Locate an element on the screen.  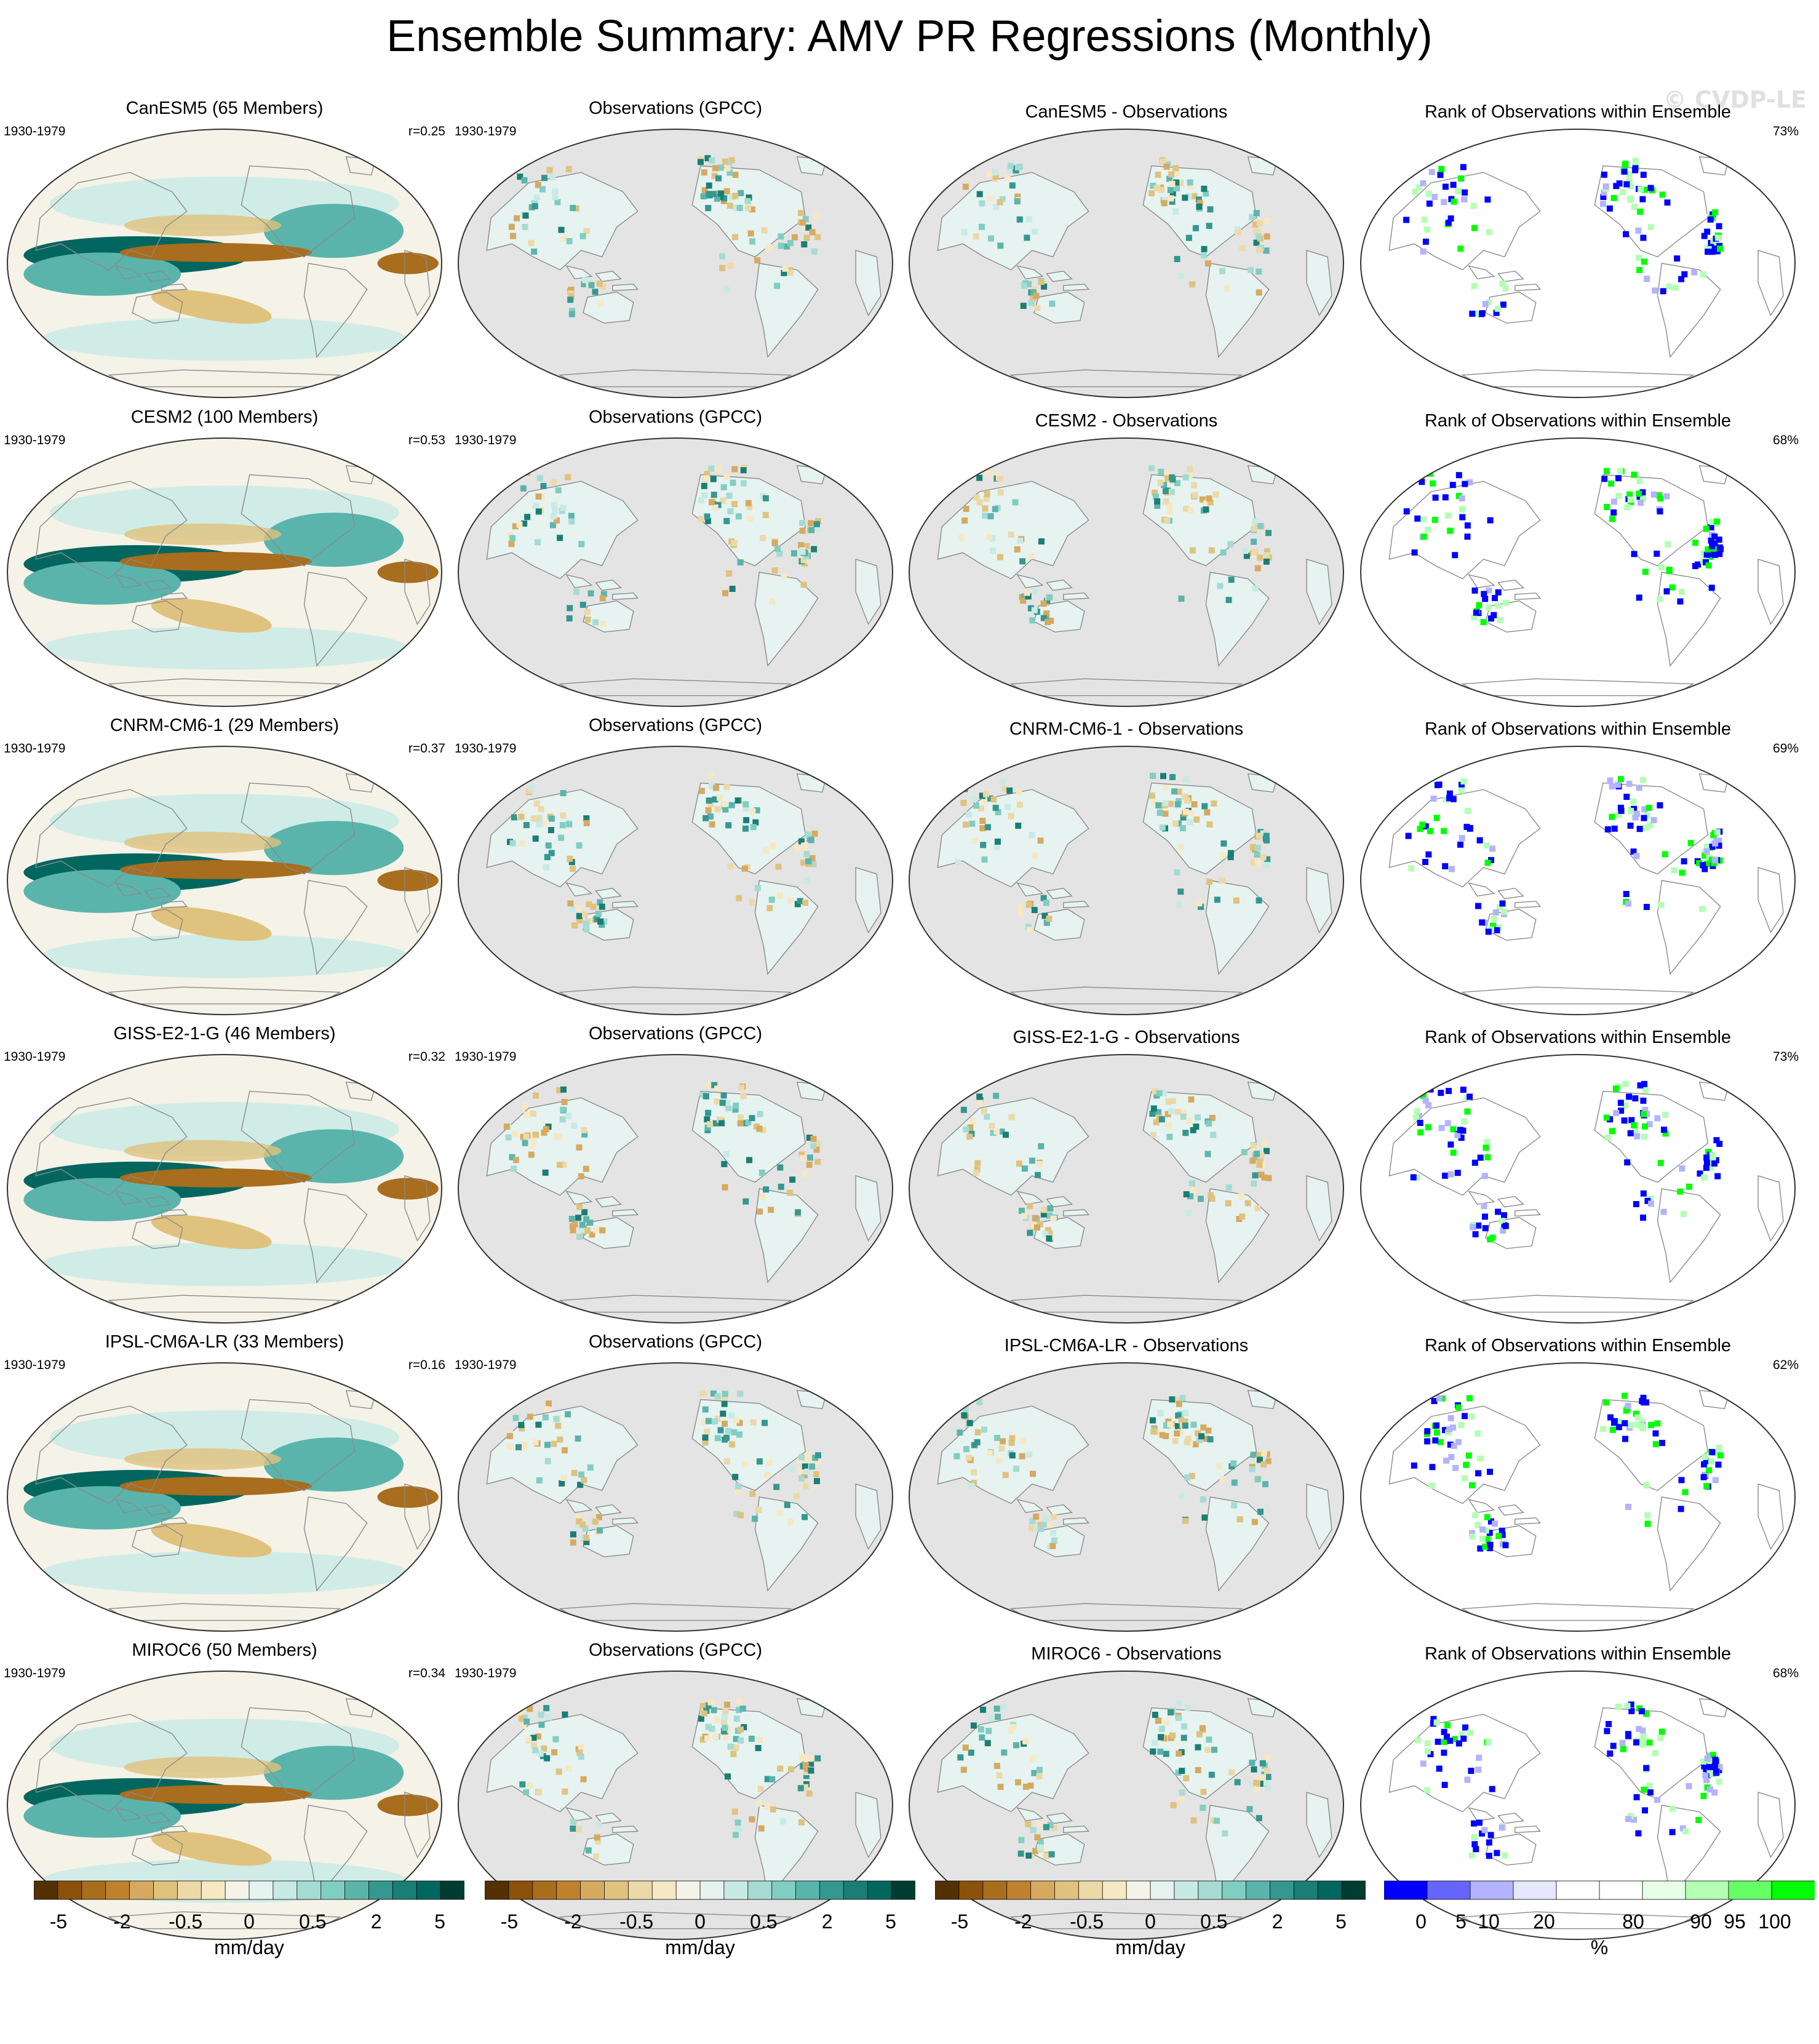
diff-panel: GISS-E2-1-G - Observations is located at coordinates (1126, 1174).